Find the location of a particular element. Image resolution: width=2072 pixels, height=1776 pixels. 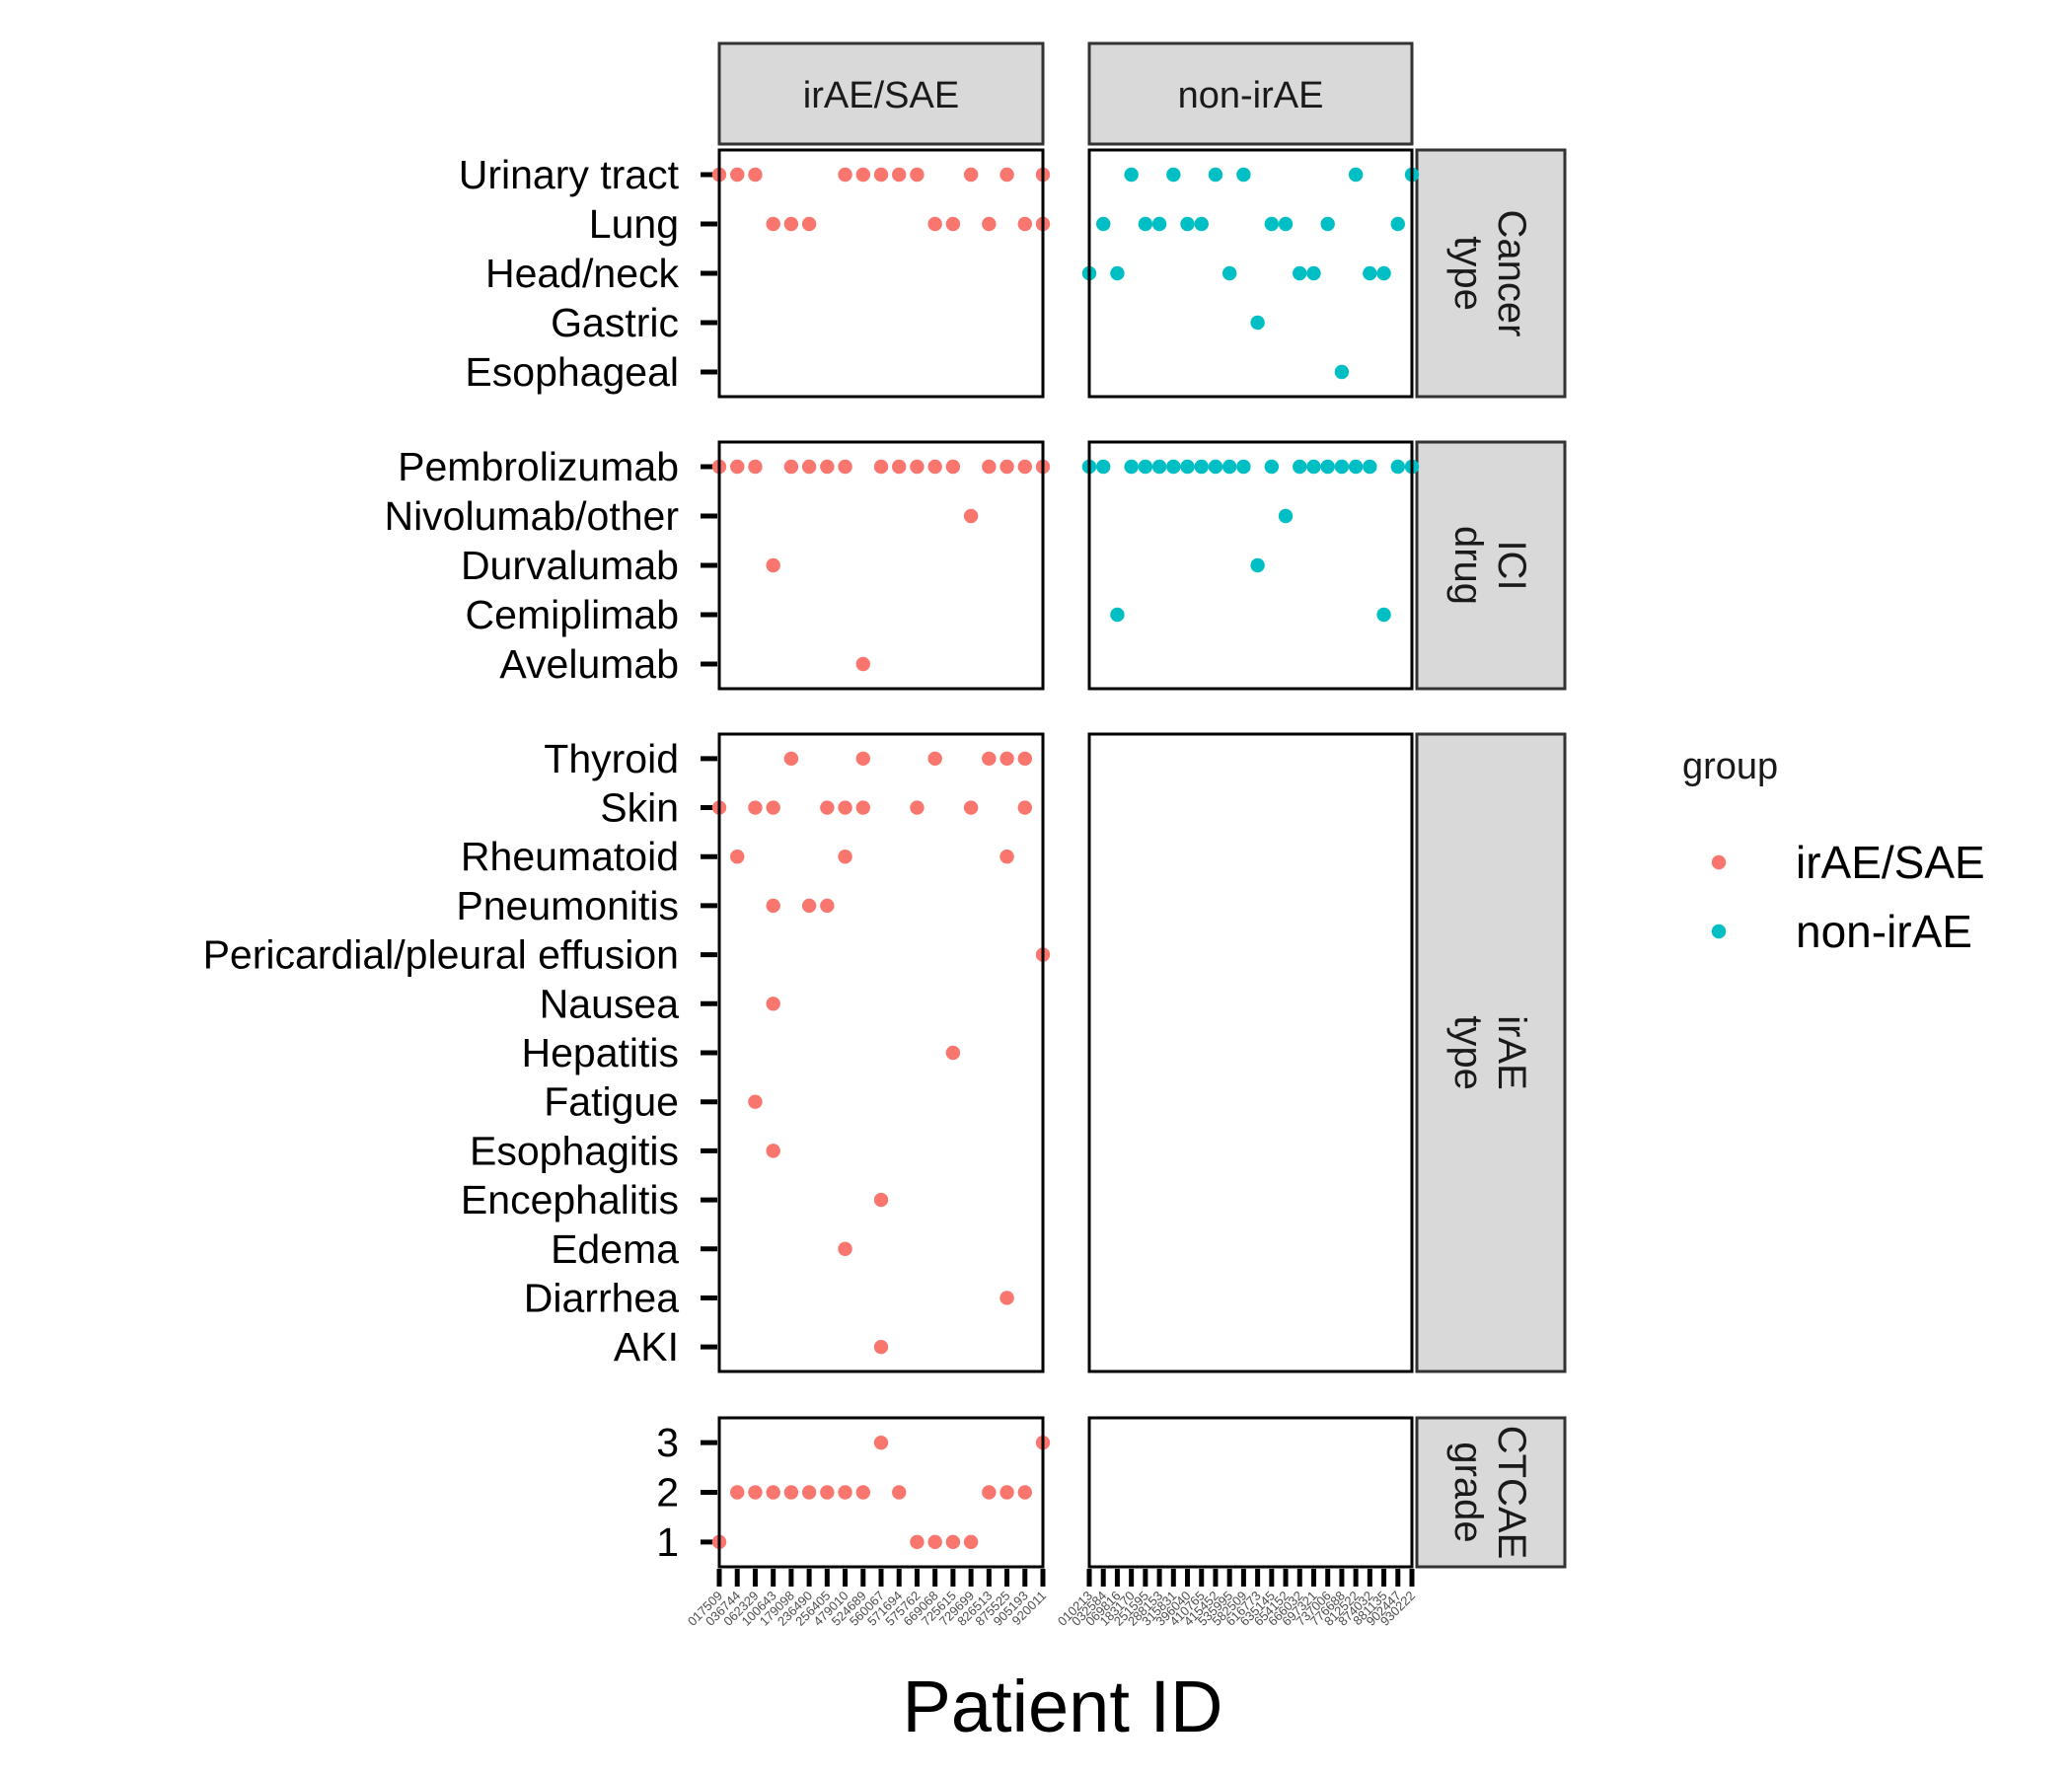

point-non-irae-251595-lung is located at coordinates (1145, 224).